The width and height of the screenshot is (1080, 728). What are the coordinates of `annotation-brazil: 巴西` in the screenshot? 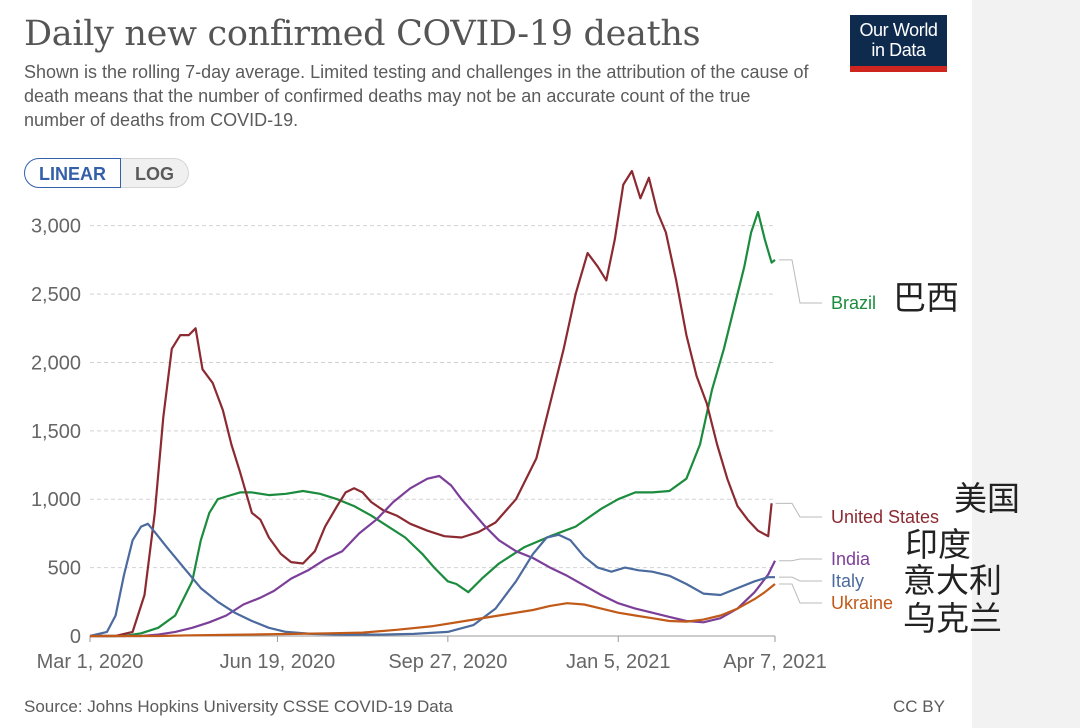 It's located at (926, 297).